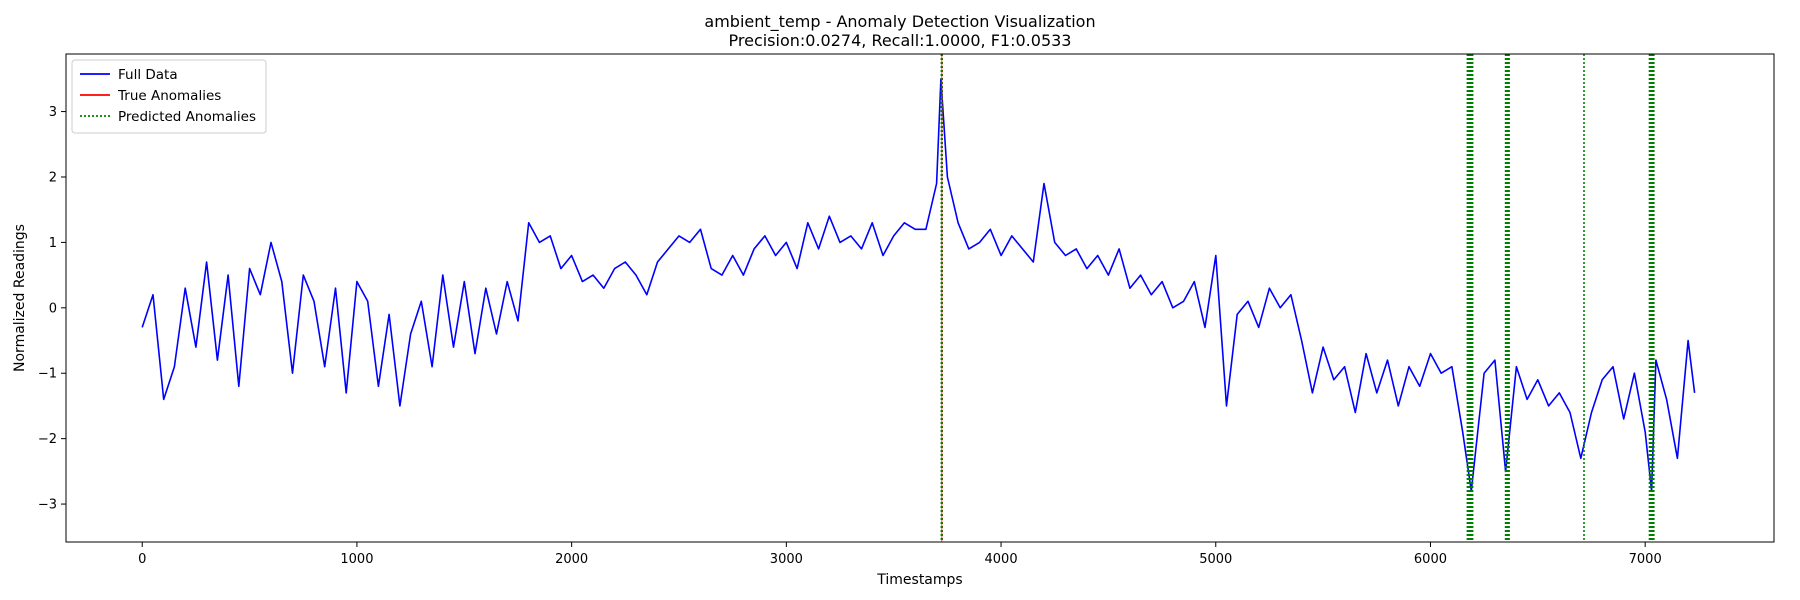 The image size is (1800, 600). Describe the element at coordinates (53, 243) in the screenshot. I see `y-tick-label-4: 1` at that location.